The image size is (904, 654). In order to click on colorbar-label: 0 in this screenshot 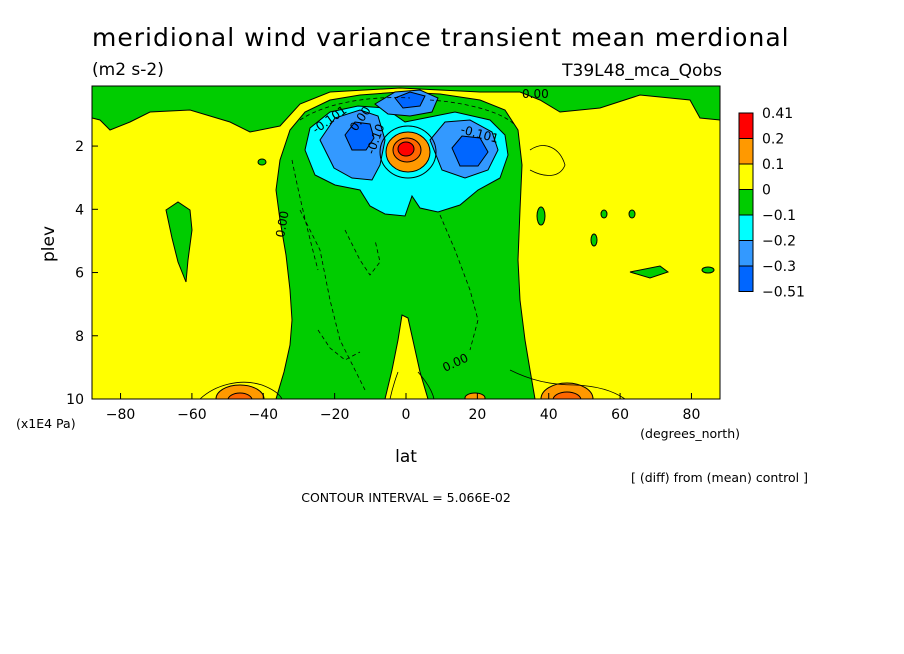, I will do `click(766, 191)`.